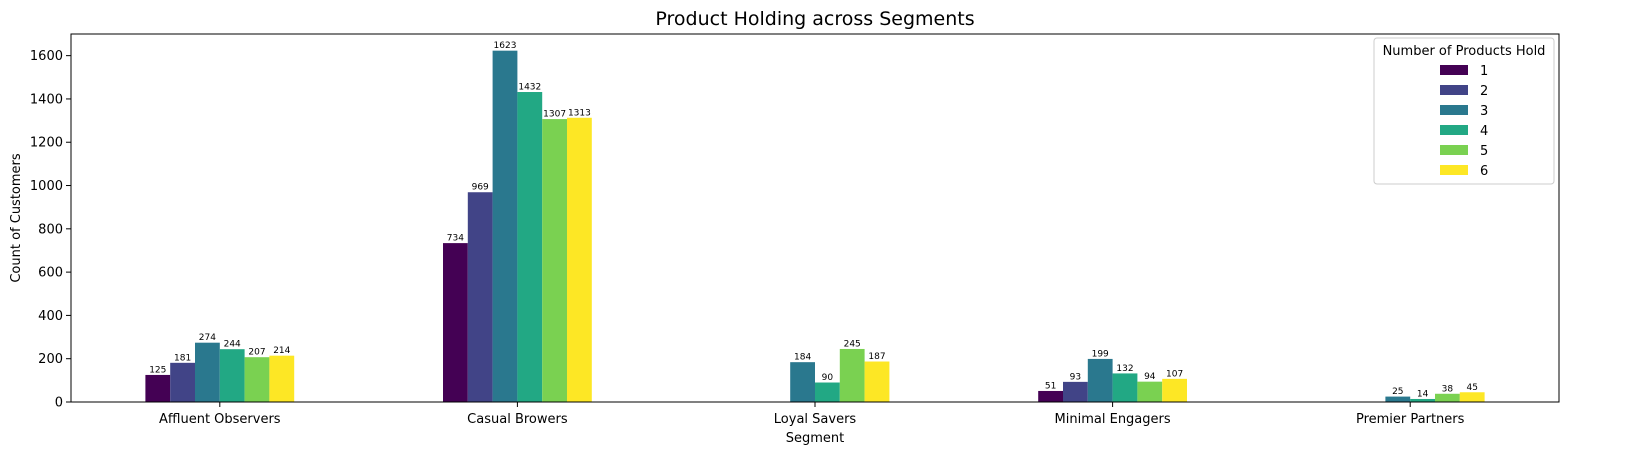 The width and height of the screenshot is (1634, 472). Describe the element at coordinates (517, 419) in the screenshot. I see `x-tick-label: Casual Browers` at that location.